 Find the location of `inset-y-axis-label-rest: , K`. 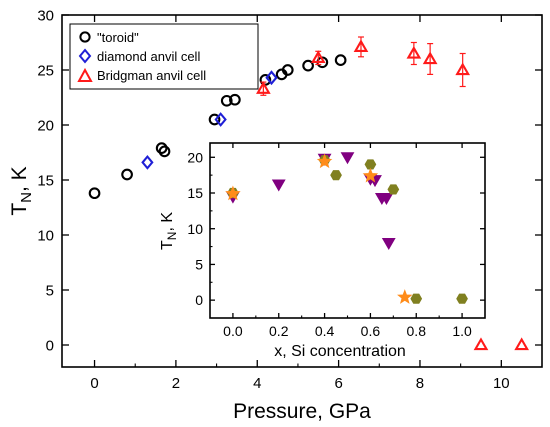

inset-y-axis-label-rest: , K is located at coordinates (167, 222).